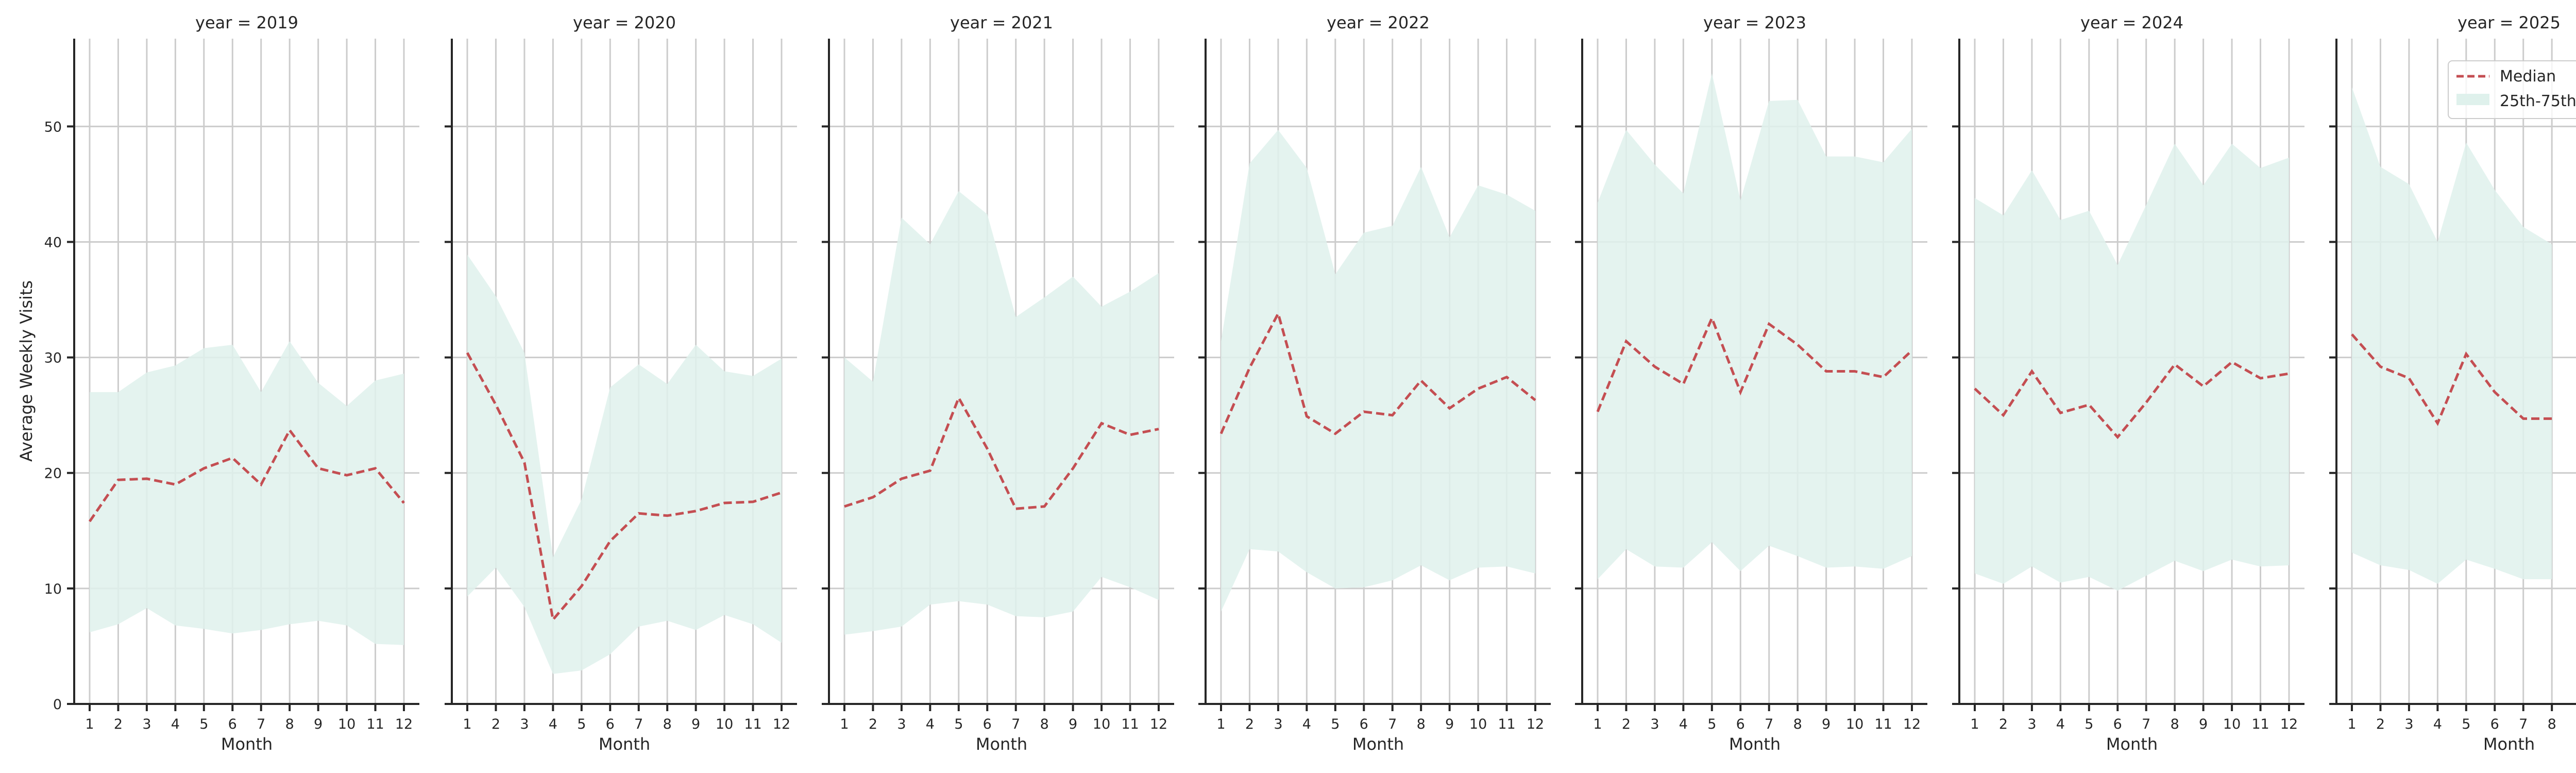 The height and width of the screenshot is (773, 2576). What do you see at coordinates (2528, 77) in the screenshot?
I see `legend-median-label: Median` at bounding box center [2528, 77].